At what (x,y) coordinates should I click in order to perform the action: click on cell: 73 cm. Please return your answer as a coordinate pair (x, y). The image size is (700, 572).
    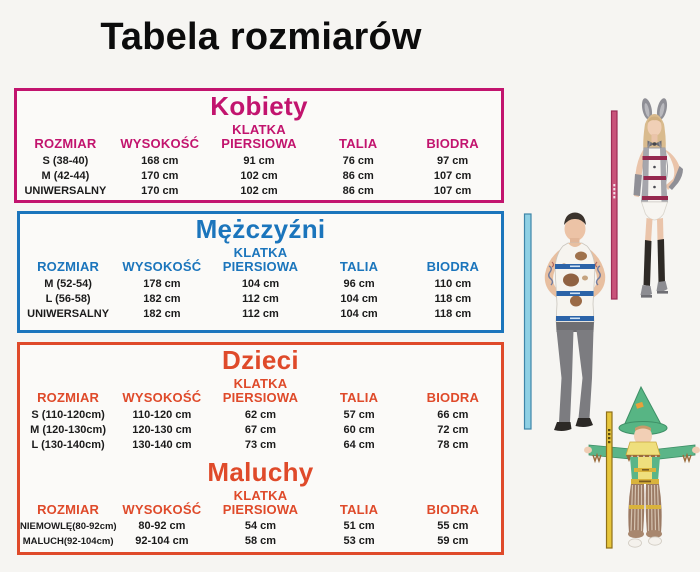
    Looking at the image, I should click on (260, 444).